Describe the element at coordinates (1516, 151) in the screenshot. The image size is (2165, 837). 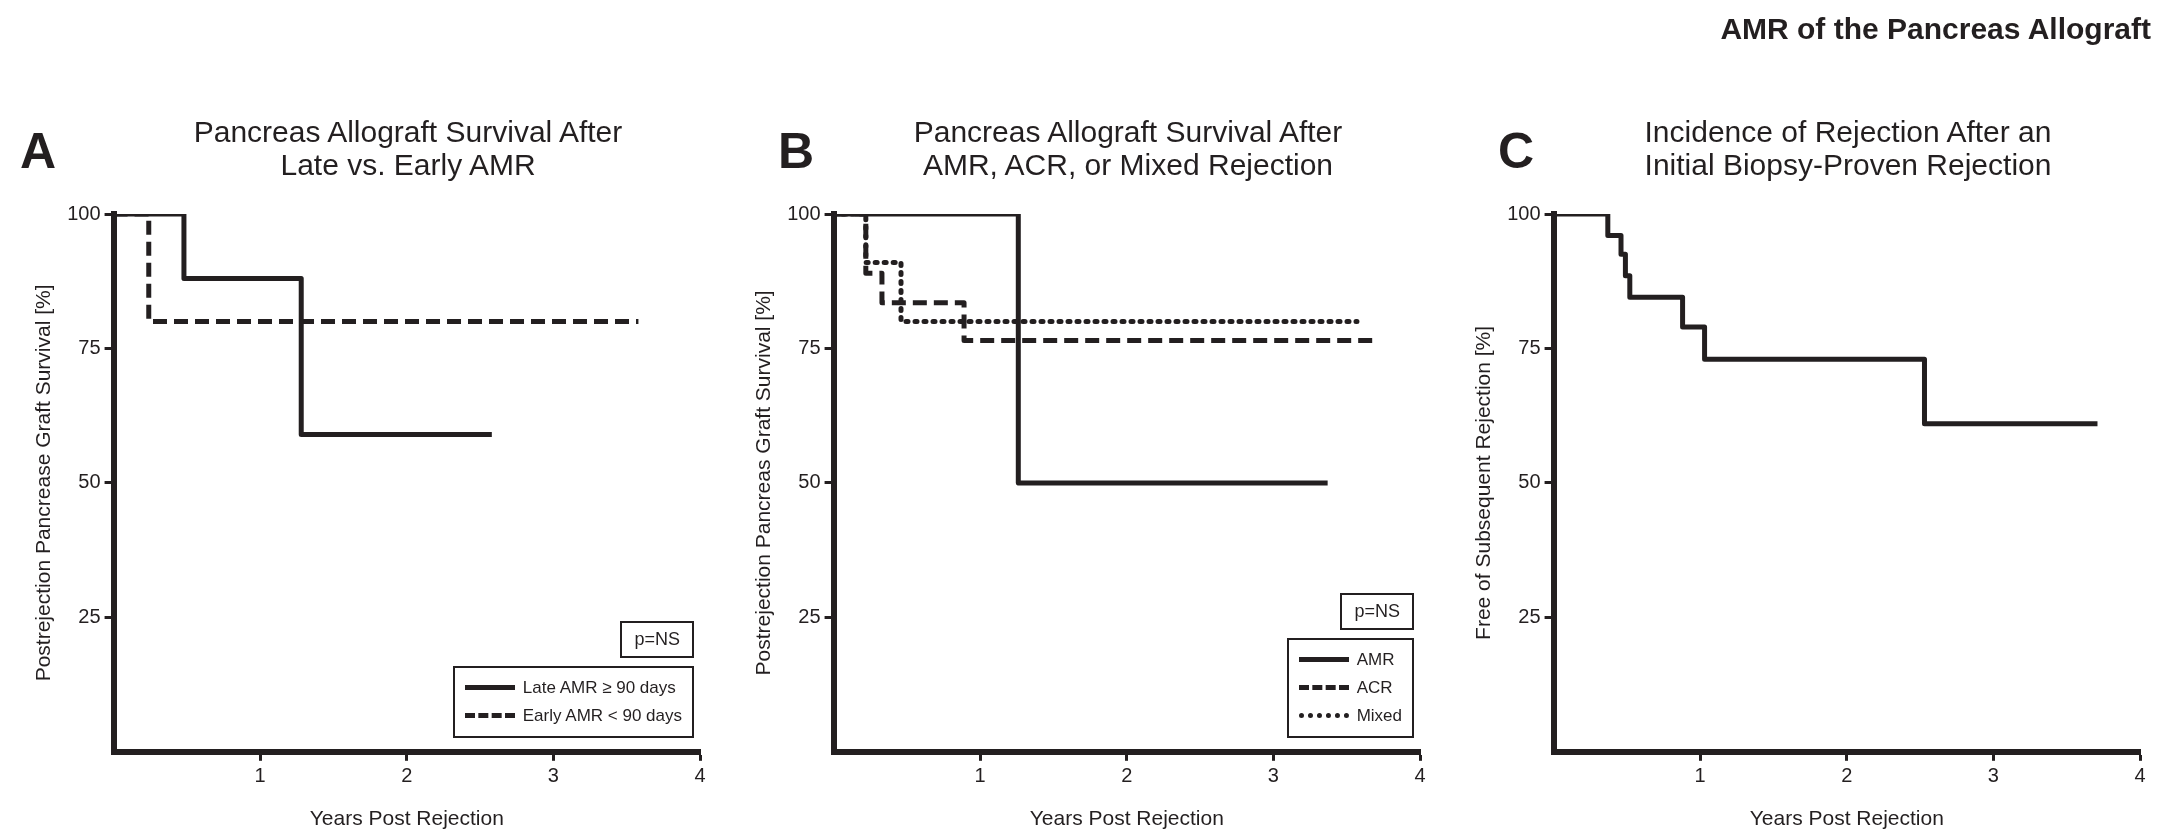
I see `text: C` at that location.